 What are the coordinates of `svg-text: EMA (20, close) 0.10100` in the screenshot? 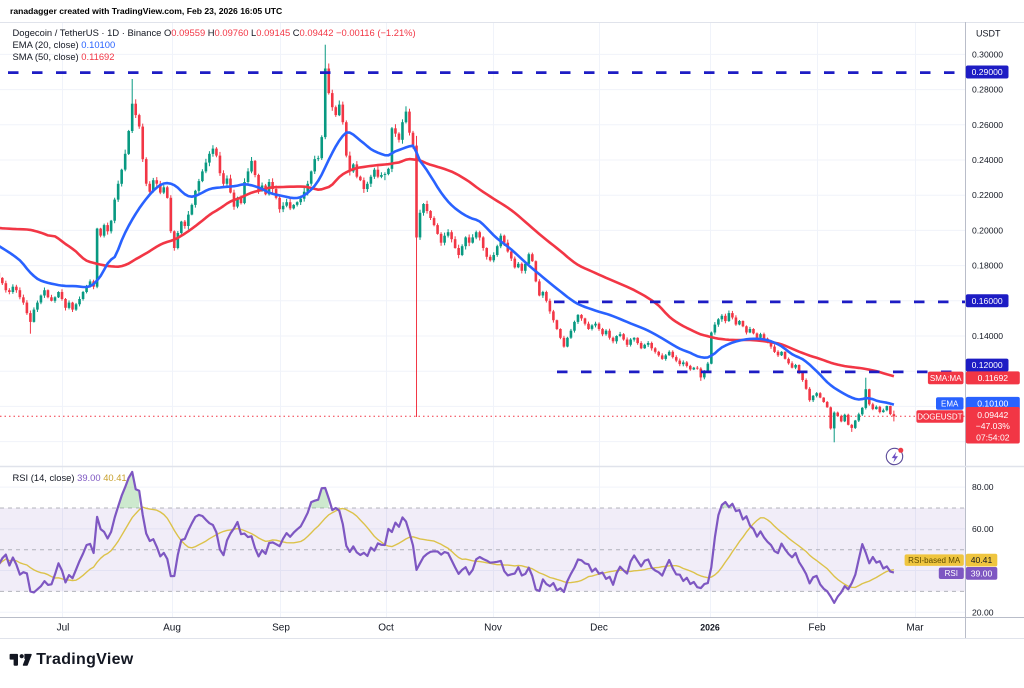 It's located at (64, 44).